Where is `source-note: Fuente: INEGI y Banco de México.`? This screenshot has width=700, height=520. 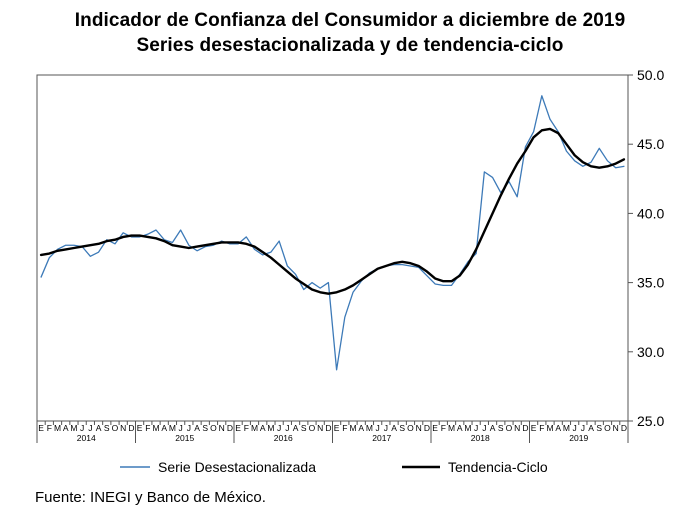 source-note: Fuente: INEGI y Banco de México. is located at coordinates (150, 497).